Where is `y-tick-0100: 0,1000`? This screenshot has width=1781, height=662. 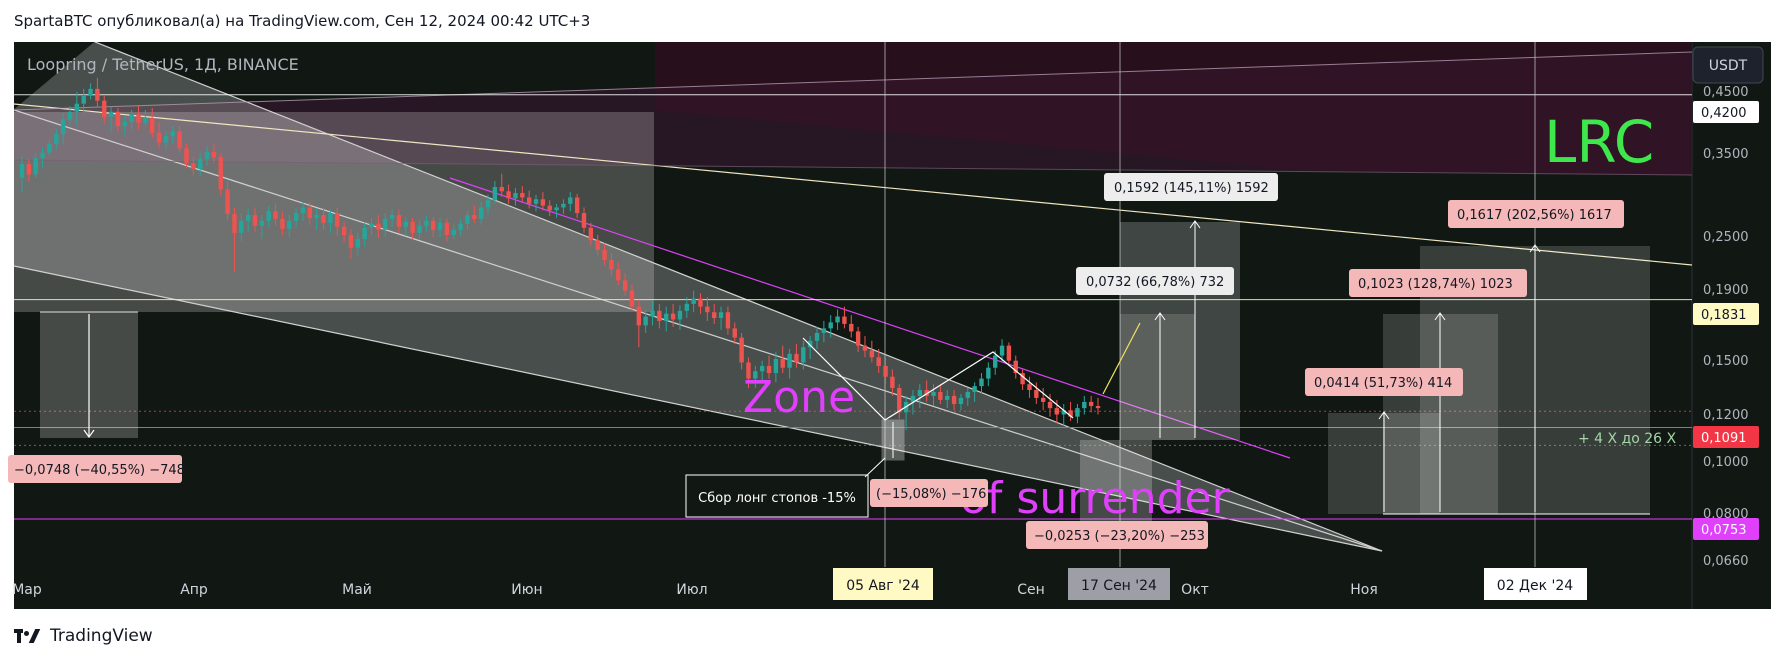 y-tick-0100: 0,1000 is located at coordinates (1726, 462).